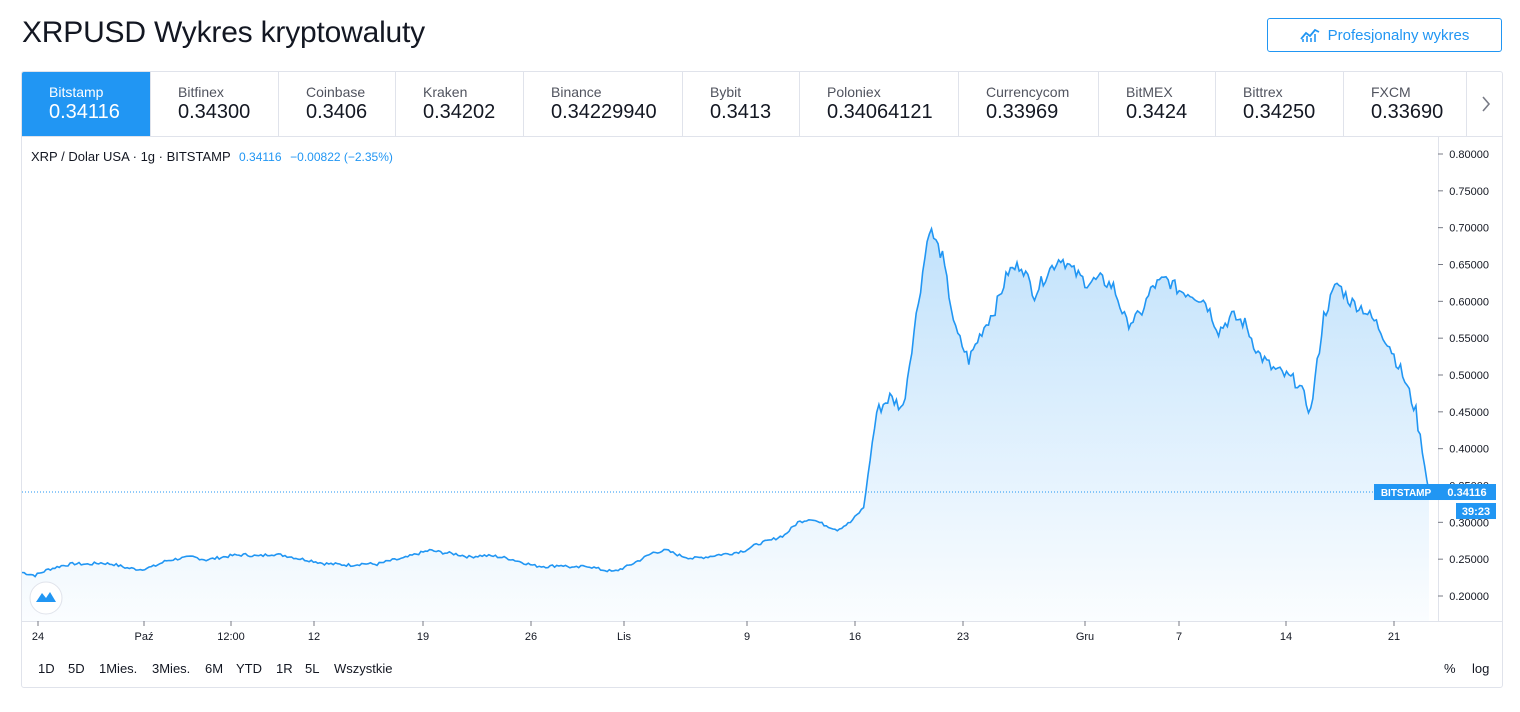 This screenshot has width=1520, height=712. Describe the element at coordinates (1028, 92) in the screenshot. I see `exchange-name: Currencycom` at that location.